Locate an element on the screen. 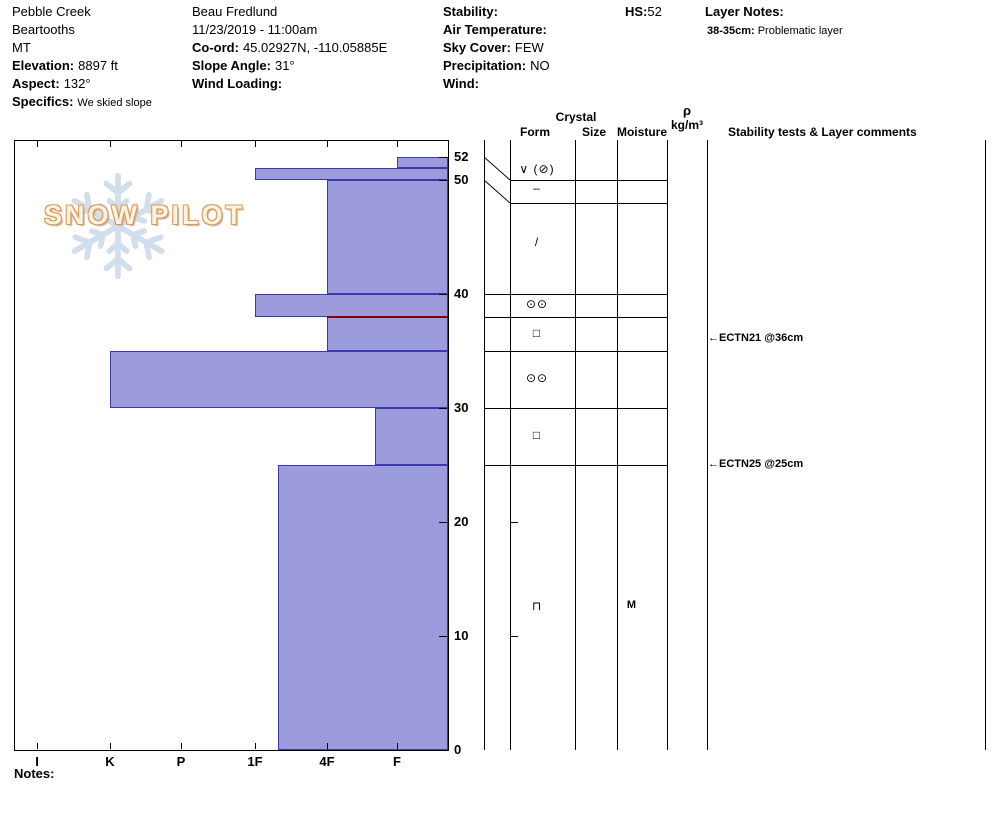 Image resolution: width=994 pixels, height=840 pixels. air-temperature-line: Air Temperature: is located at coordinates (495, 29).